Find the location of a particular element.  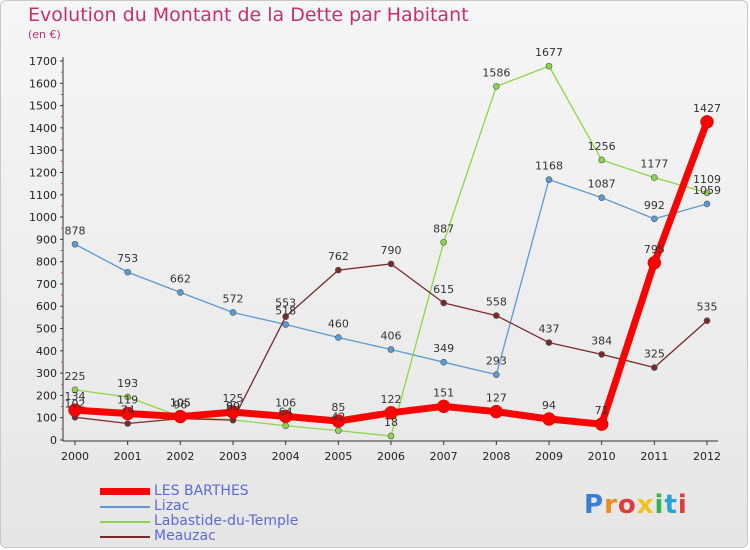

data-label-meauzac: 558 is located at coordinates (496, 302).